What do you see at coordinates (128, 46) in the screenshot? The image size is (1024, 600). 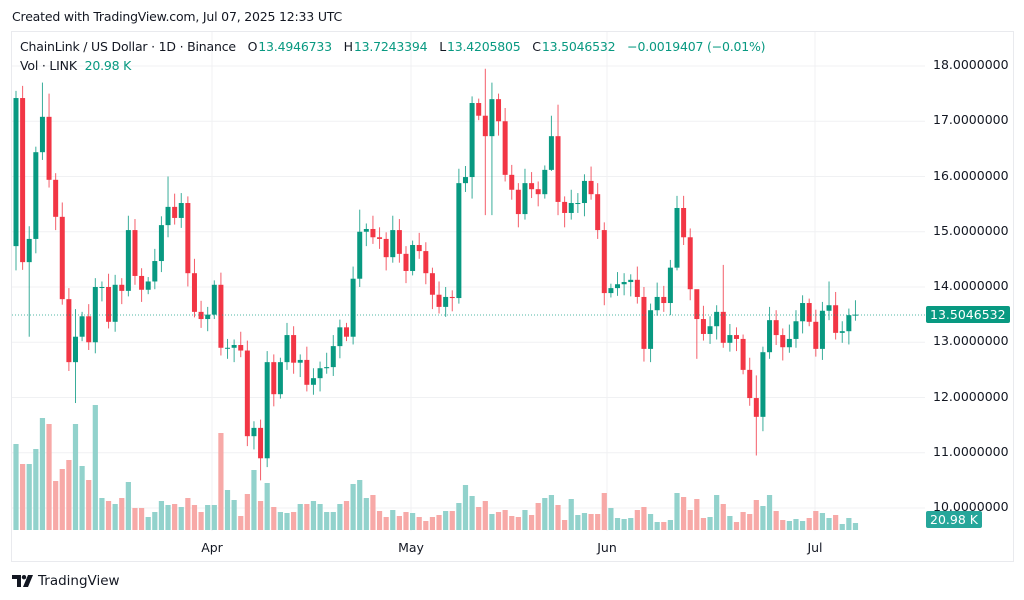 I see `symbol-title: ChainLink / US Dollar · 1D · Binance` at bounding box center [128, 46].